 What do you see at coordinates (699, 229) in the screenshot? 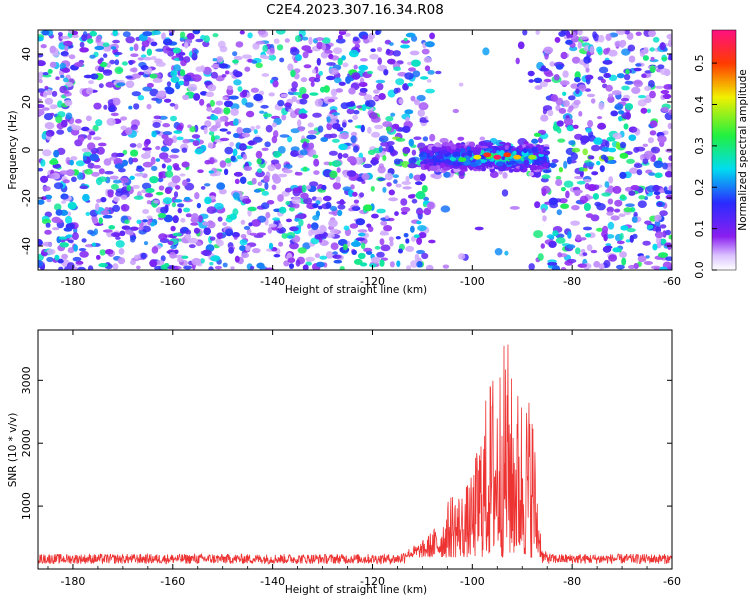
I see `colorbar-tick-label: 0.1` at bounding box center [699, 229].